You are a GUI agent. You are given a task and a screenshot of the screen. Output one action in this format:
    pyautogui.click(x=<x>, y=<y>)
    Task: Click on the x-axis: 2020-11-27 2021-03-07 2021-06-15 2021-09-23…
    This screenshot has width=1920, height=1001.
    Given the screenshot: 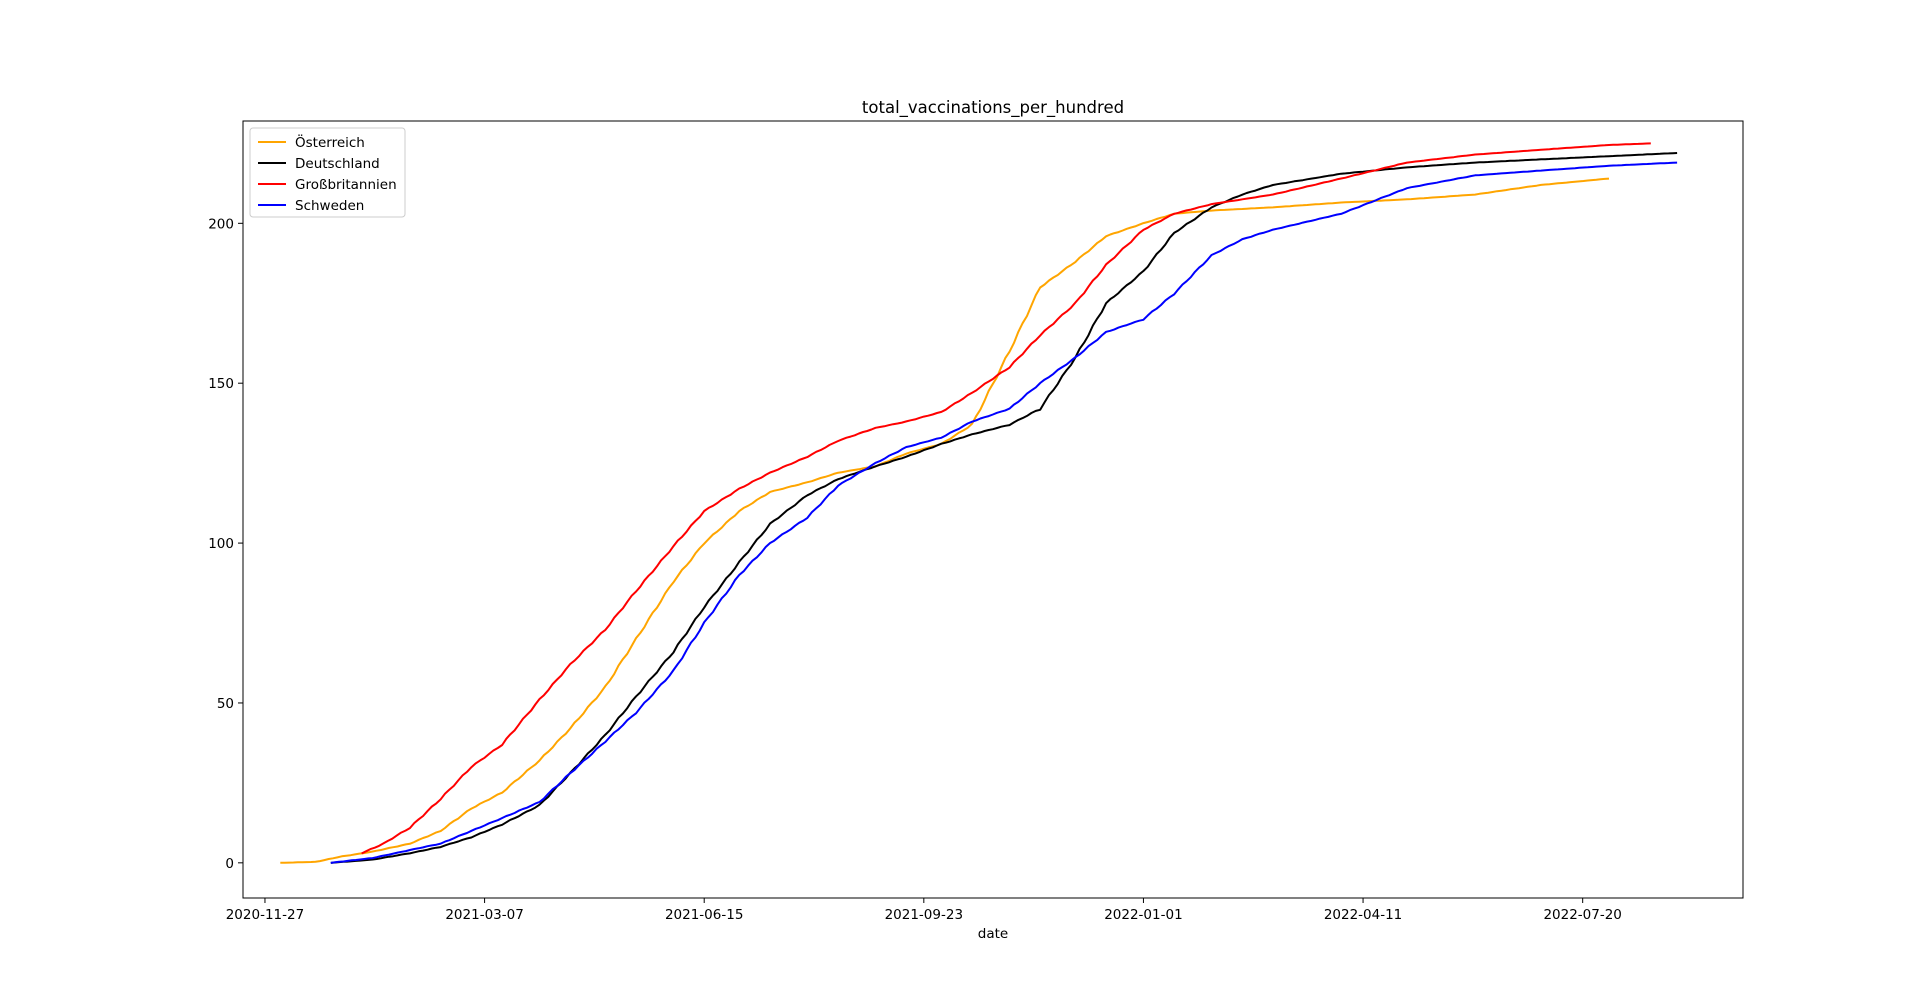 What is the action you would take?
    pyautogui.click(x=924, y=910)
    